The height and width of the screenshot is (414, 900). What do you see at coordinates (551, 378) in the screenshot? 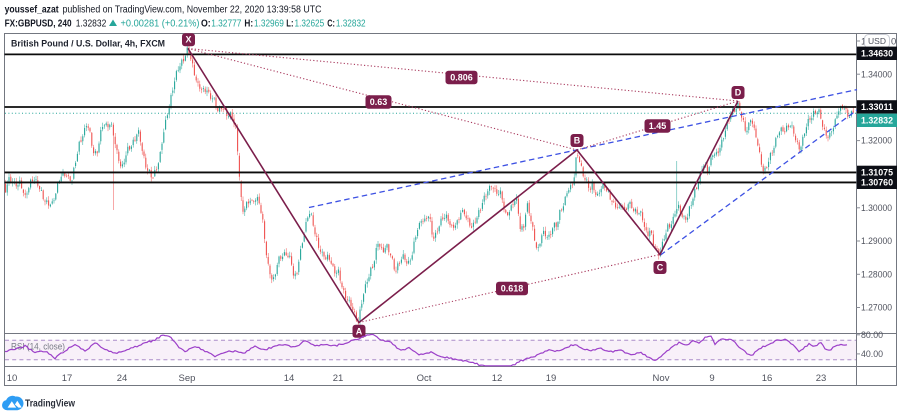
I see `svg-text: 19` at bounding box center [551, 378].